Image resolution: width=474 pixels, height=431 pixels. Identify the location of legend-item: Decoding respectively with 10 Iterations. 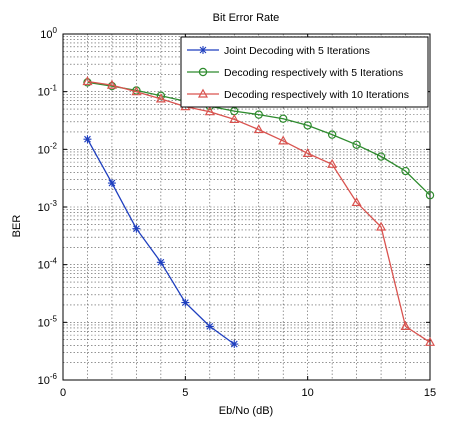
(298, 94).